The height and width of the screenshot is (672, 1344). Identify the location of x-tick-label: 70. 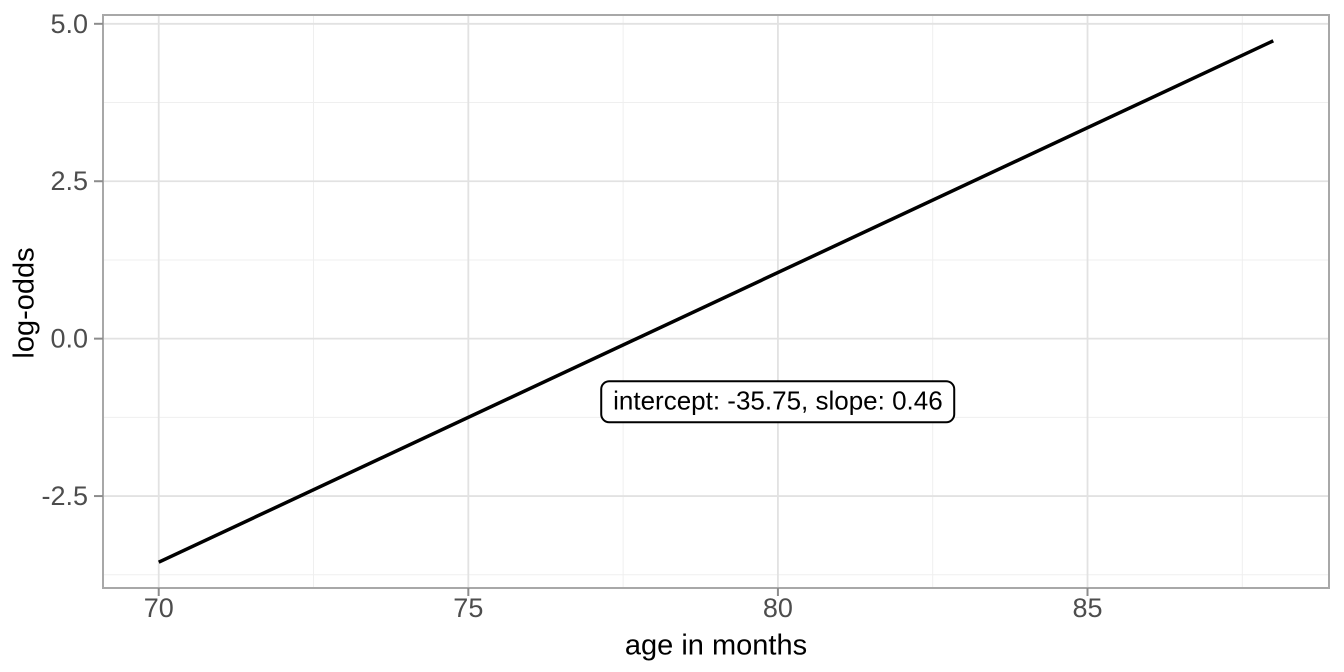
(159, 608).